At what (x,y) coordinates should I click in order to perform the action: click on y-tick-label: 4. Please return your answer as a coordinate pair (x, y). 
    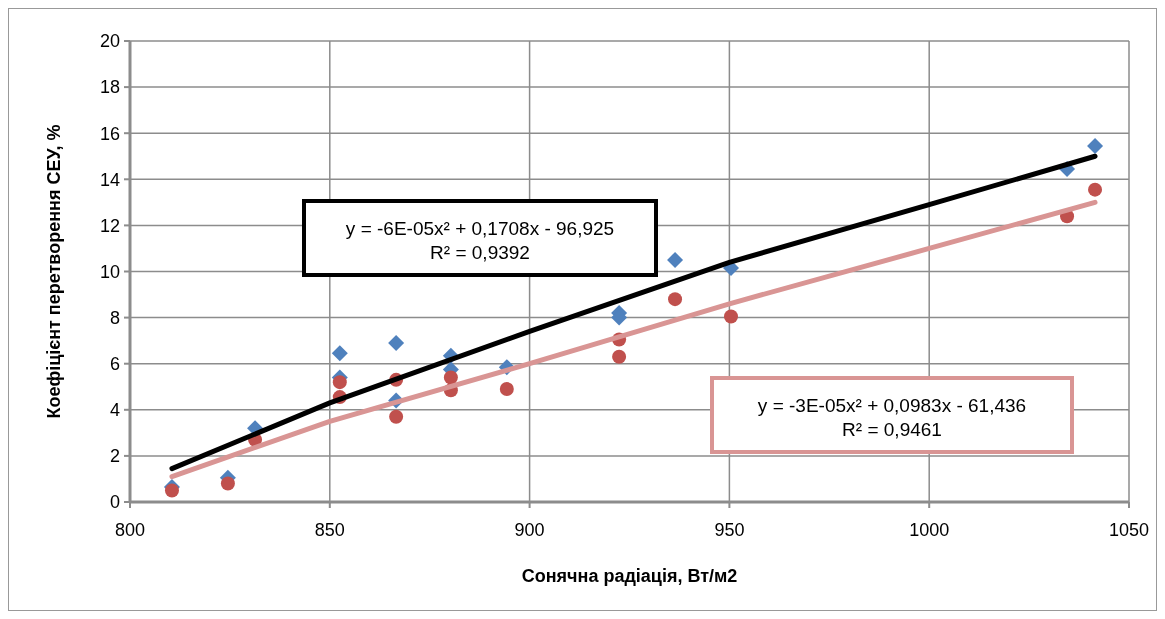
    Looking at the image, I should click on (114, 410).